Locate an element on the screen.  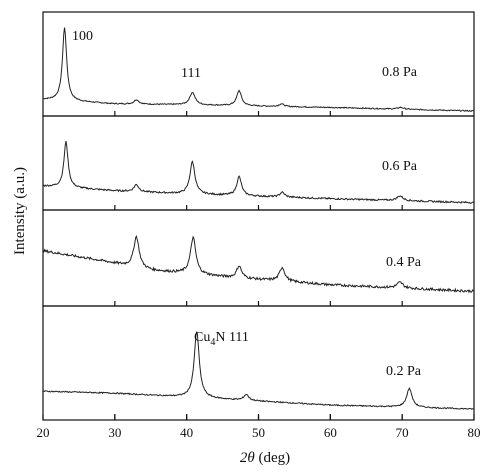
peak-label: 111 is located at coordinates (191, 73).